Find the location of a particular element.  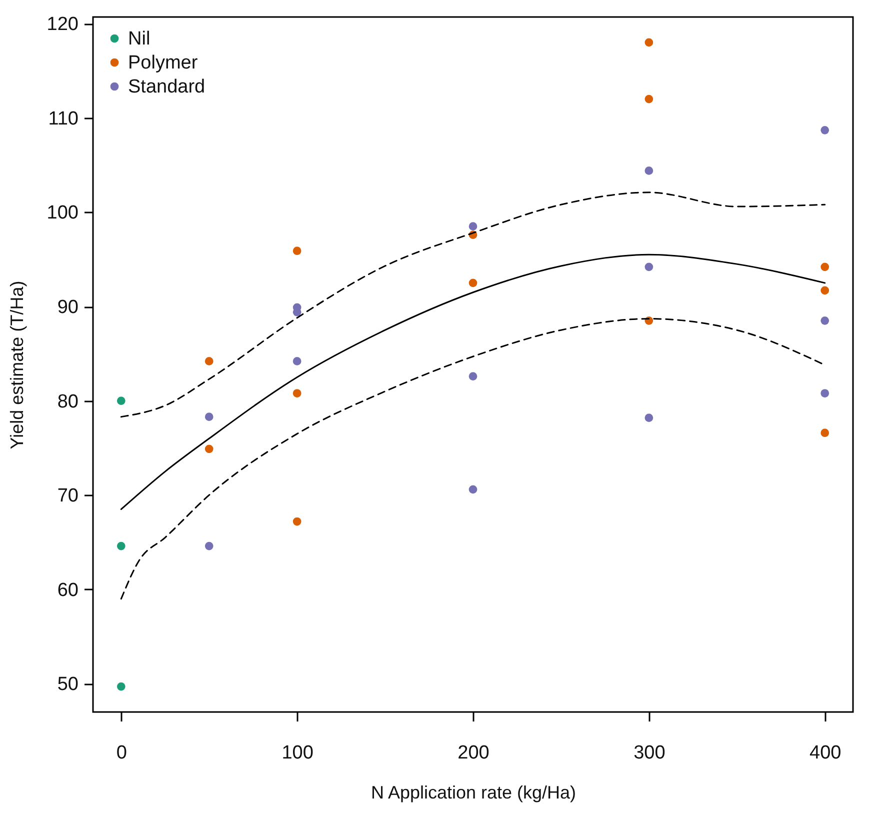

x-tick-label: 400 is located at coordinates (826, 753).